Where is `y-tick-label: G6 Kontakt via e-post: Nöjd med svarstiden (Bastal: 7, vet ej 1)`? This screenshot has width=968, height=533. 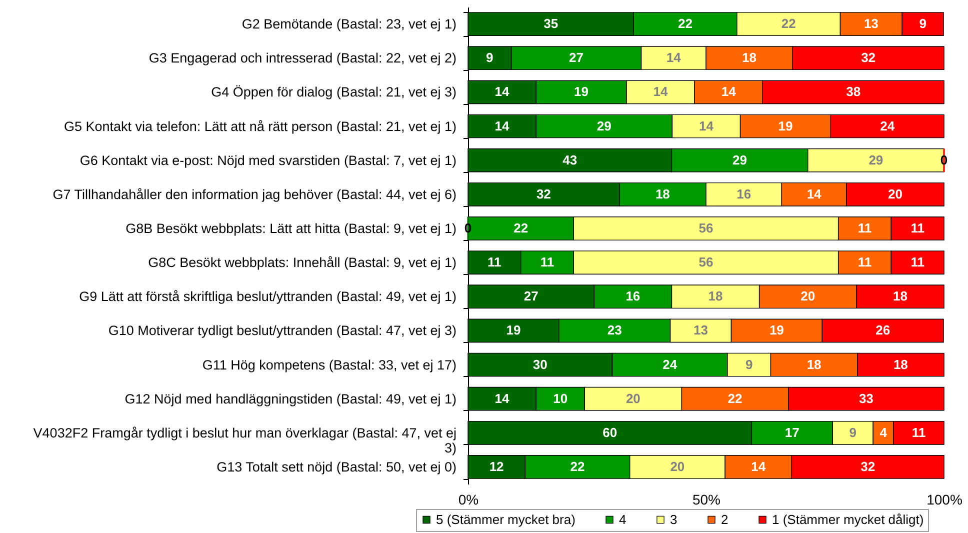 y-tick-label: G6 Kontakt via e-post: Nöjd med svarstiden (Bastal: 7, vet ej 1) is located at coordinates (268, 160).